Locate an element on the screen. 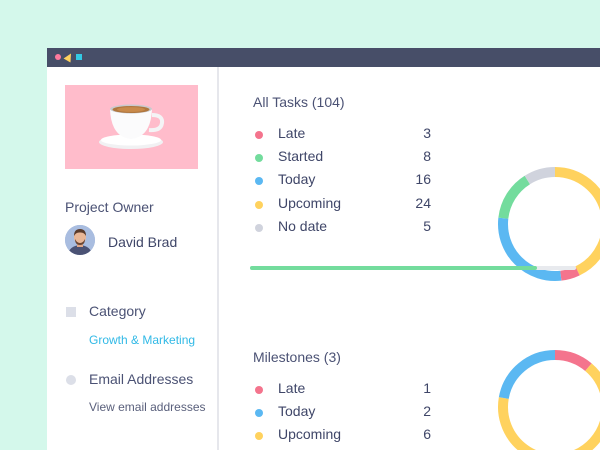  milestone-status-label: Upcoming is located at coordinates (310, 434).